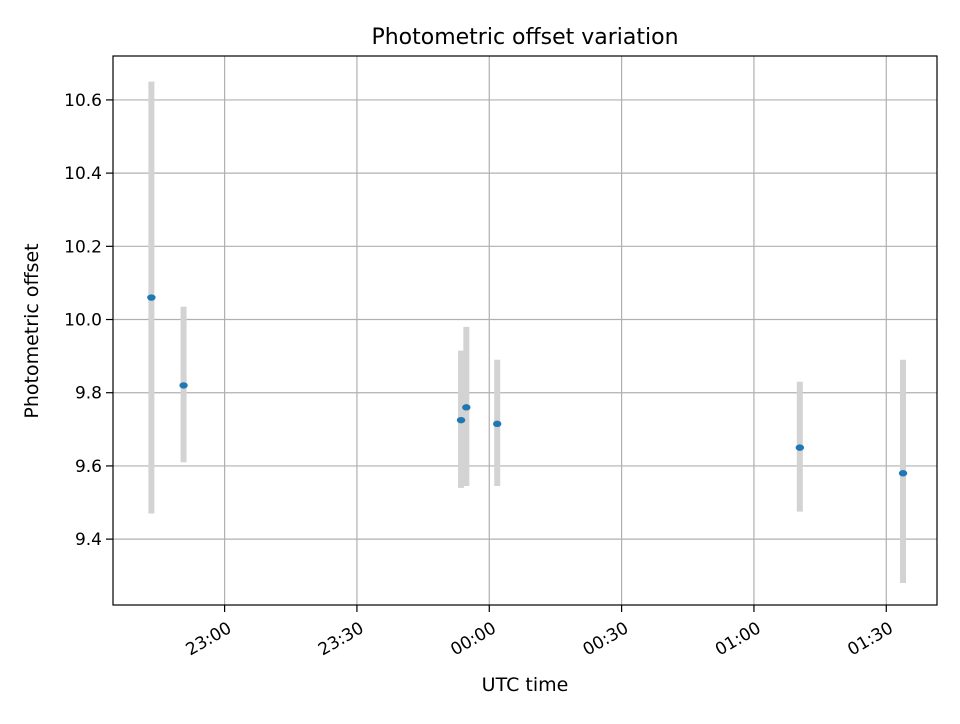 The height and width of the screenshot is (724, 960). I want to click on y-tick-label: 10.2, so click(83, 247).